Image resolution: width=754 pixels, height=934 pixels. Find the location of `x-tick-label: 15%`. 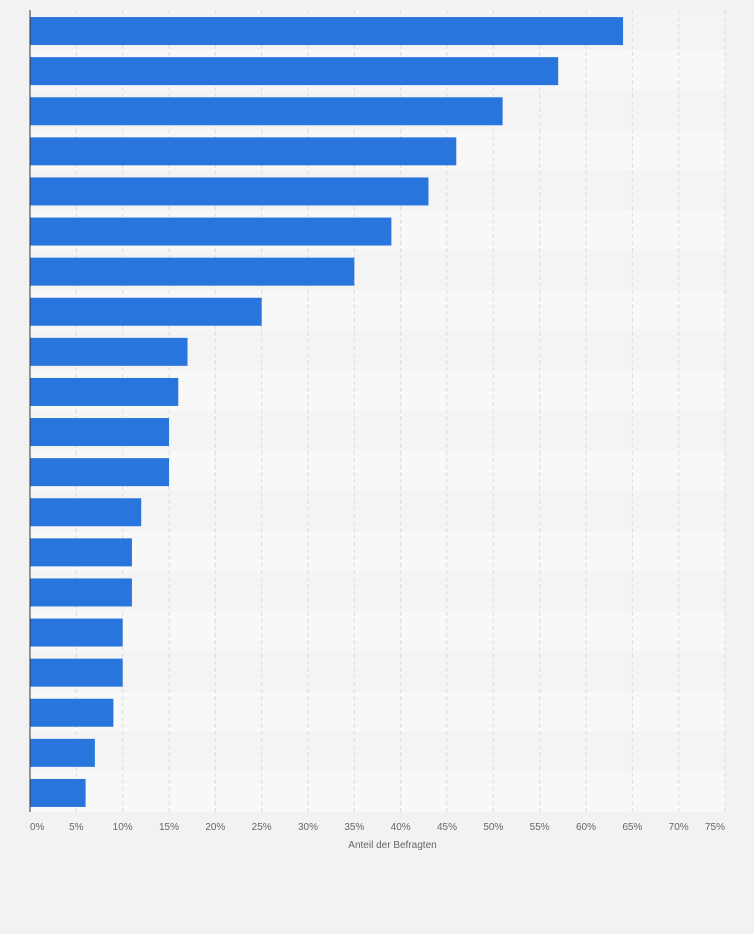

x-tick-label: 15% is located at coordinates (169, 827).